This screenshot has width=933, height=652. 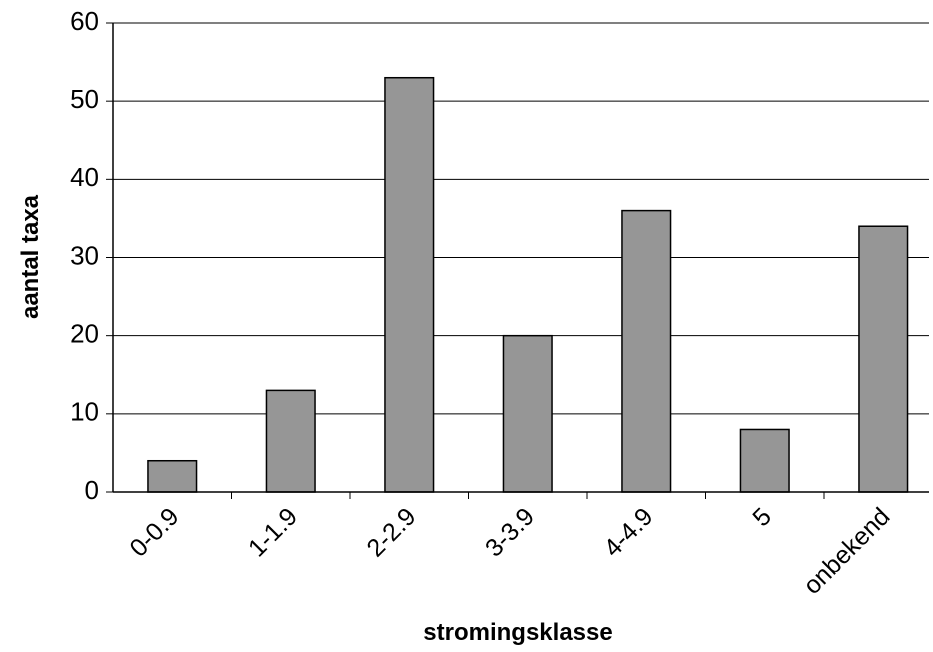 What do you see at coordinates (762, 517) in the screenshot?
I see `x-tick-label: 5` at bounding box center [762, 517].